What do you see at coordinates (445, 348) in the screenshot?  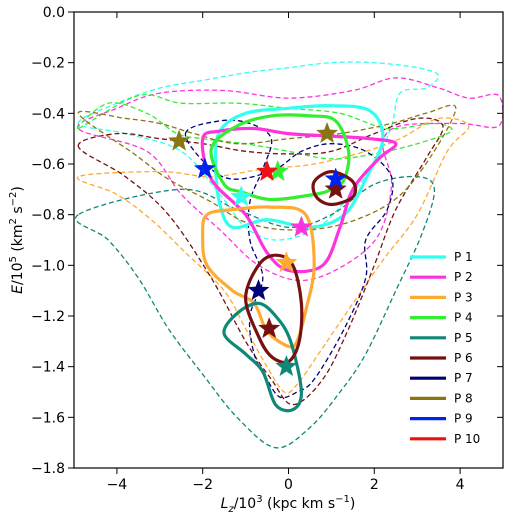 I see `legend: P 1 P 2 P 3 P 4 P 5 P 6 P 7 P 8 P 9 P 10` at bounding box center [445, 348].